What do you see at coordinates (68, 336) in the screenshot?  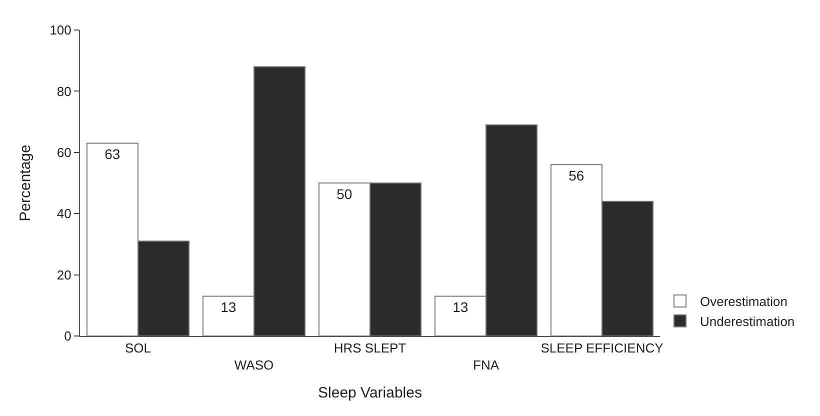 I see `y-tick-label: 0` at bounding box center [68, 336].